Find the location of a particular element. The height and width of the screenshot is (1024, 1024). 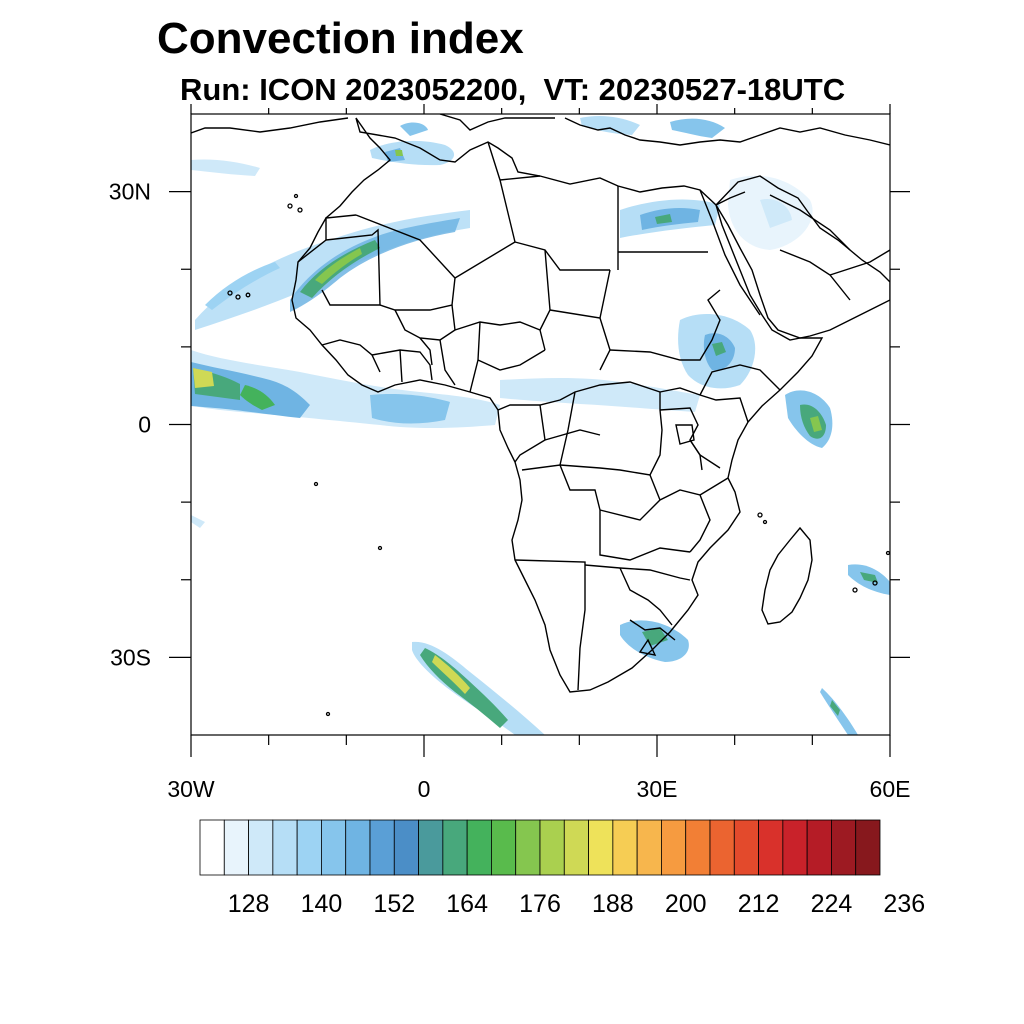

colorbar-label: 152 is located at coordinates (394, 904).